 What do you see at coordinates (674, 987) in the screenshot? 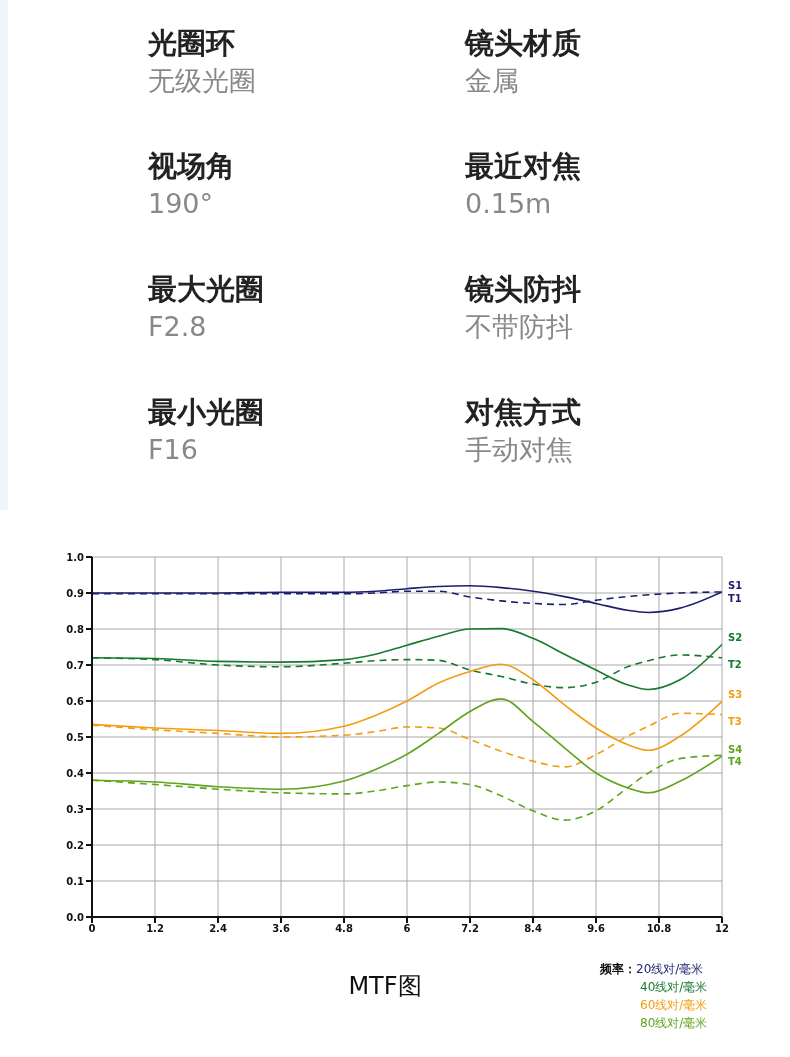
I see `text: 40线对/毫米` at bounding box center [674, 987].